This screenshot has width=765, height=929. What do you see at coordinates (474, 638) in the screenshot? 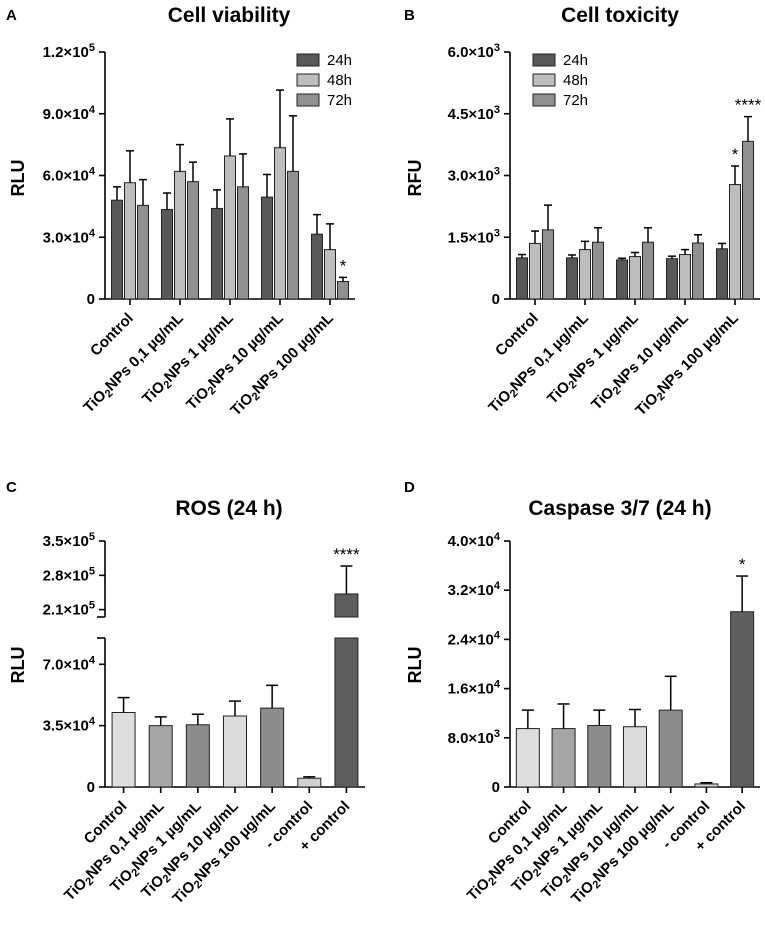
I see `y-tick-label: 2.4×10⁴` at bounding box center [474, 638].